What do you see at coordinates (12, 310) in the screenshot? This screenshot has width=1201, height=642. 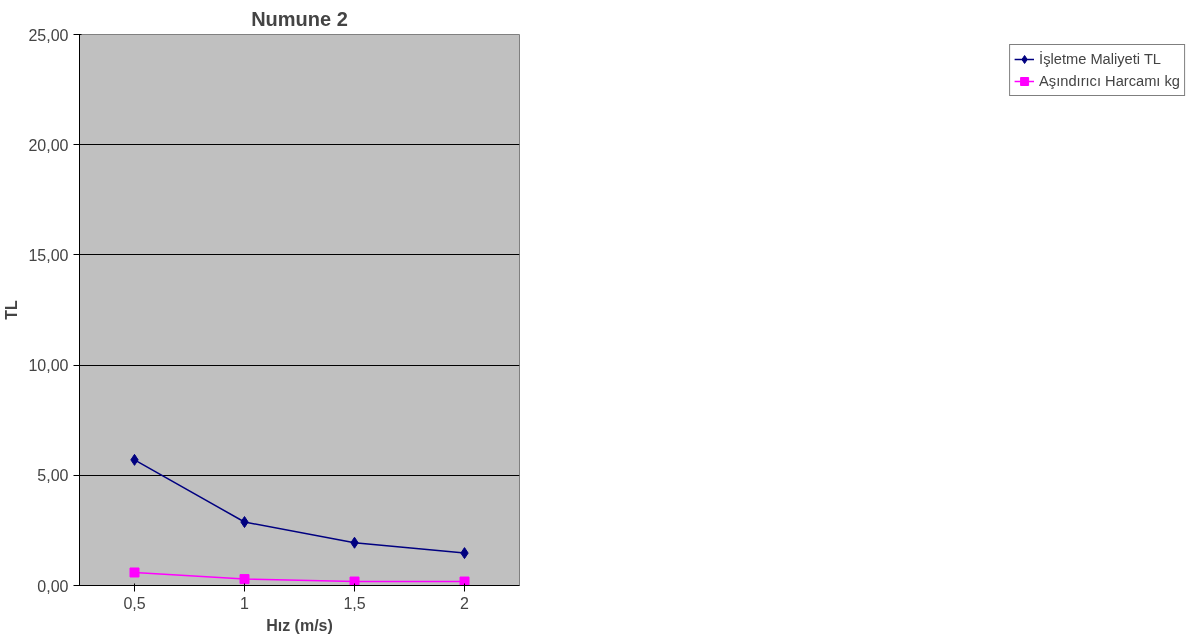 I see `y-axis-title: TL` at bounding box center [12, 310].